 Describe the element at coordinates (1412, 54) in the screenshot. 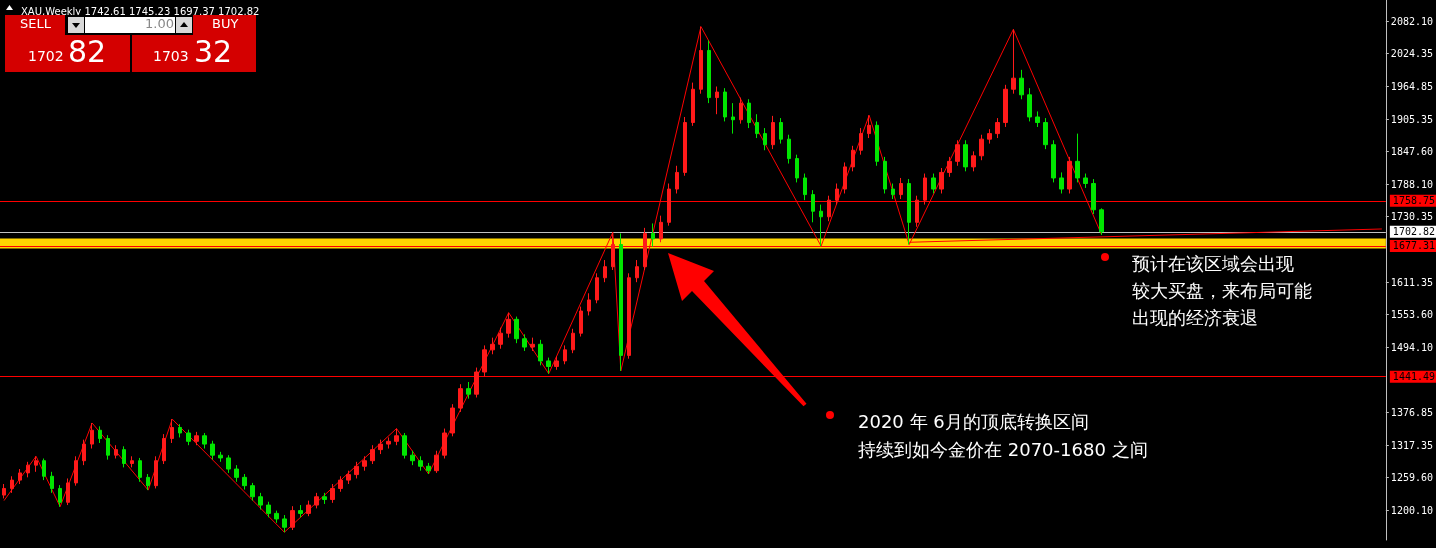

I see `y-tick-label: 2024.35` at that location.